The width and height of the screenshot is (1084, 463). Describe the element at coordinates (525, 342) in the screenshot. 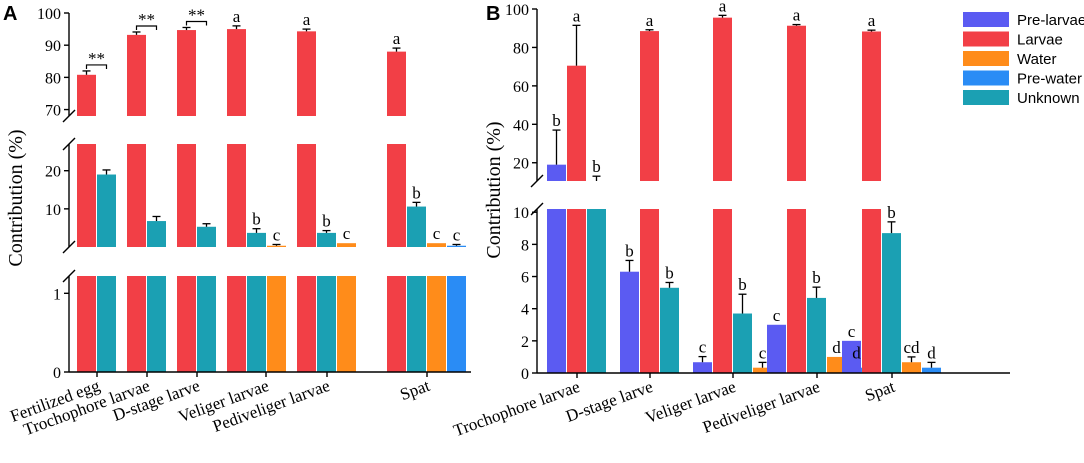

I see `y-tick-label: 2` at that location.